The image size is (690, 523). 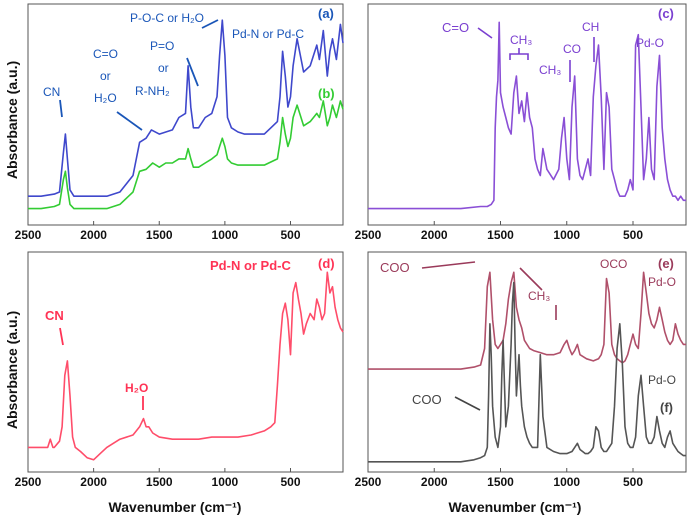 I want to click on ann-c-ch3b: CH₃, so click(x=550, y=70).